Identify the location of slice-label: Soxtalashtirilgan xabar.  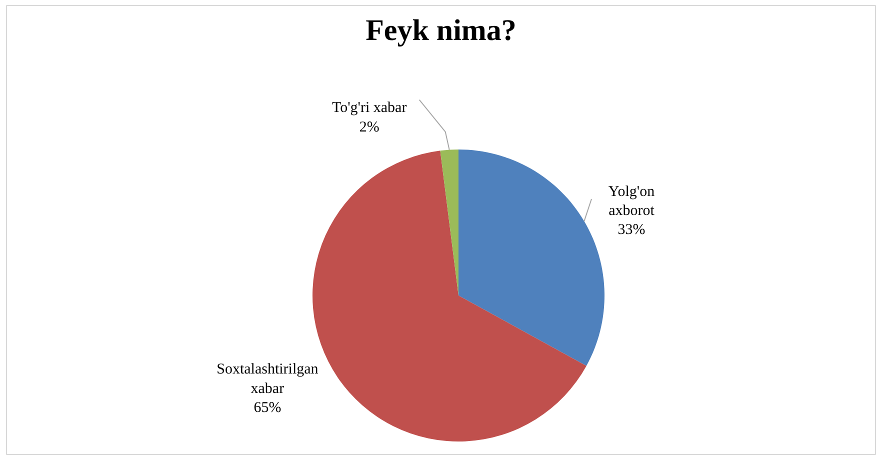
(267, 379).